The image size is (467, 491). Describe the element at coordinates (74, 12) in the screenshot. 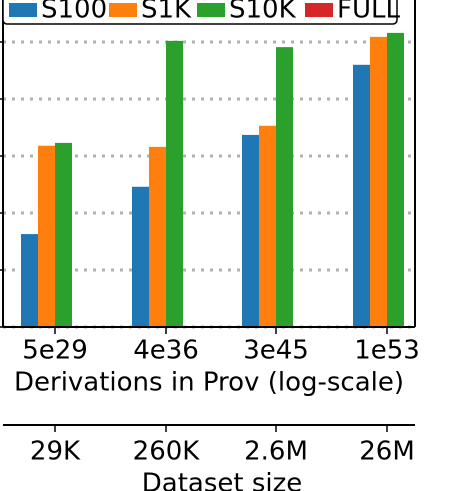

I see `legend-label: S100` at that location.